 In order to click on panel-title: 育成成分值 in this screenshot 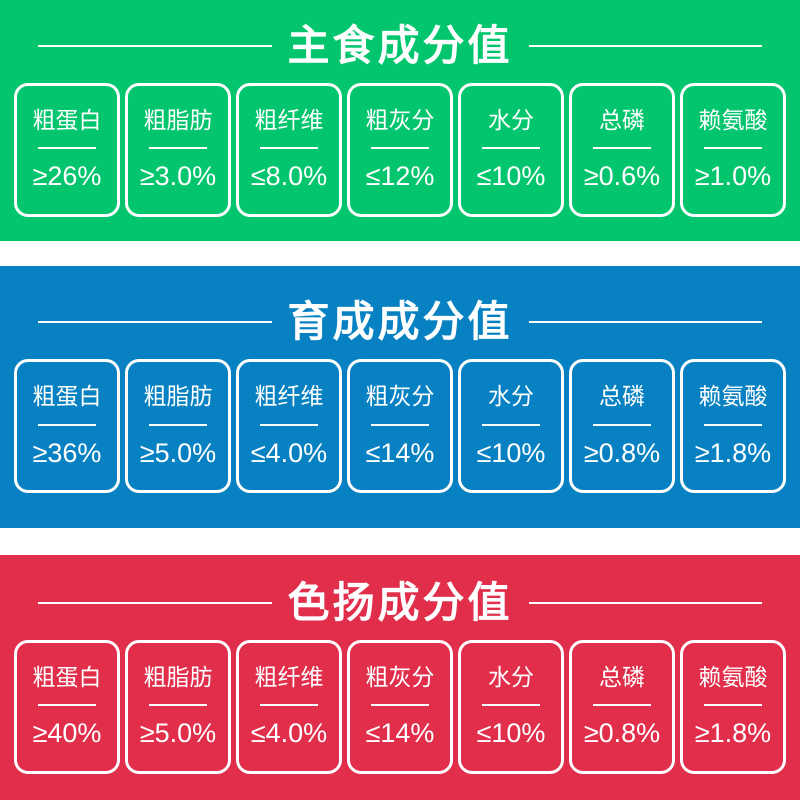, I will do `click(400, 321)`.